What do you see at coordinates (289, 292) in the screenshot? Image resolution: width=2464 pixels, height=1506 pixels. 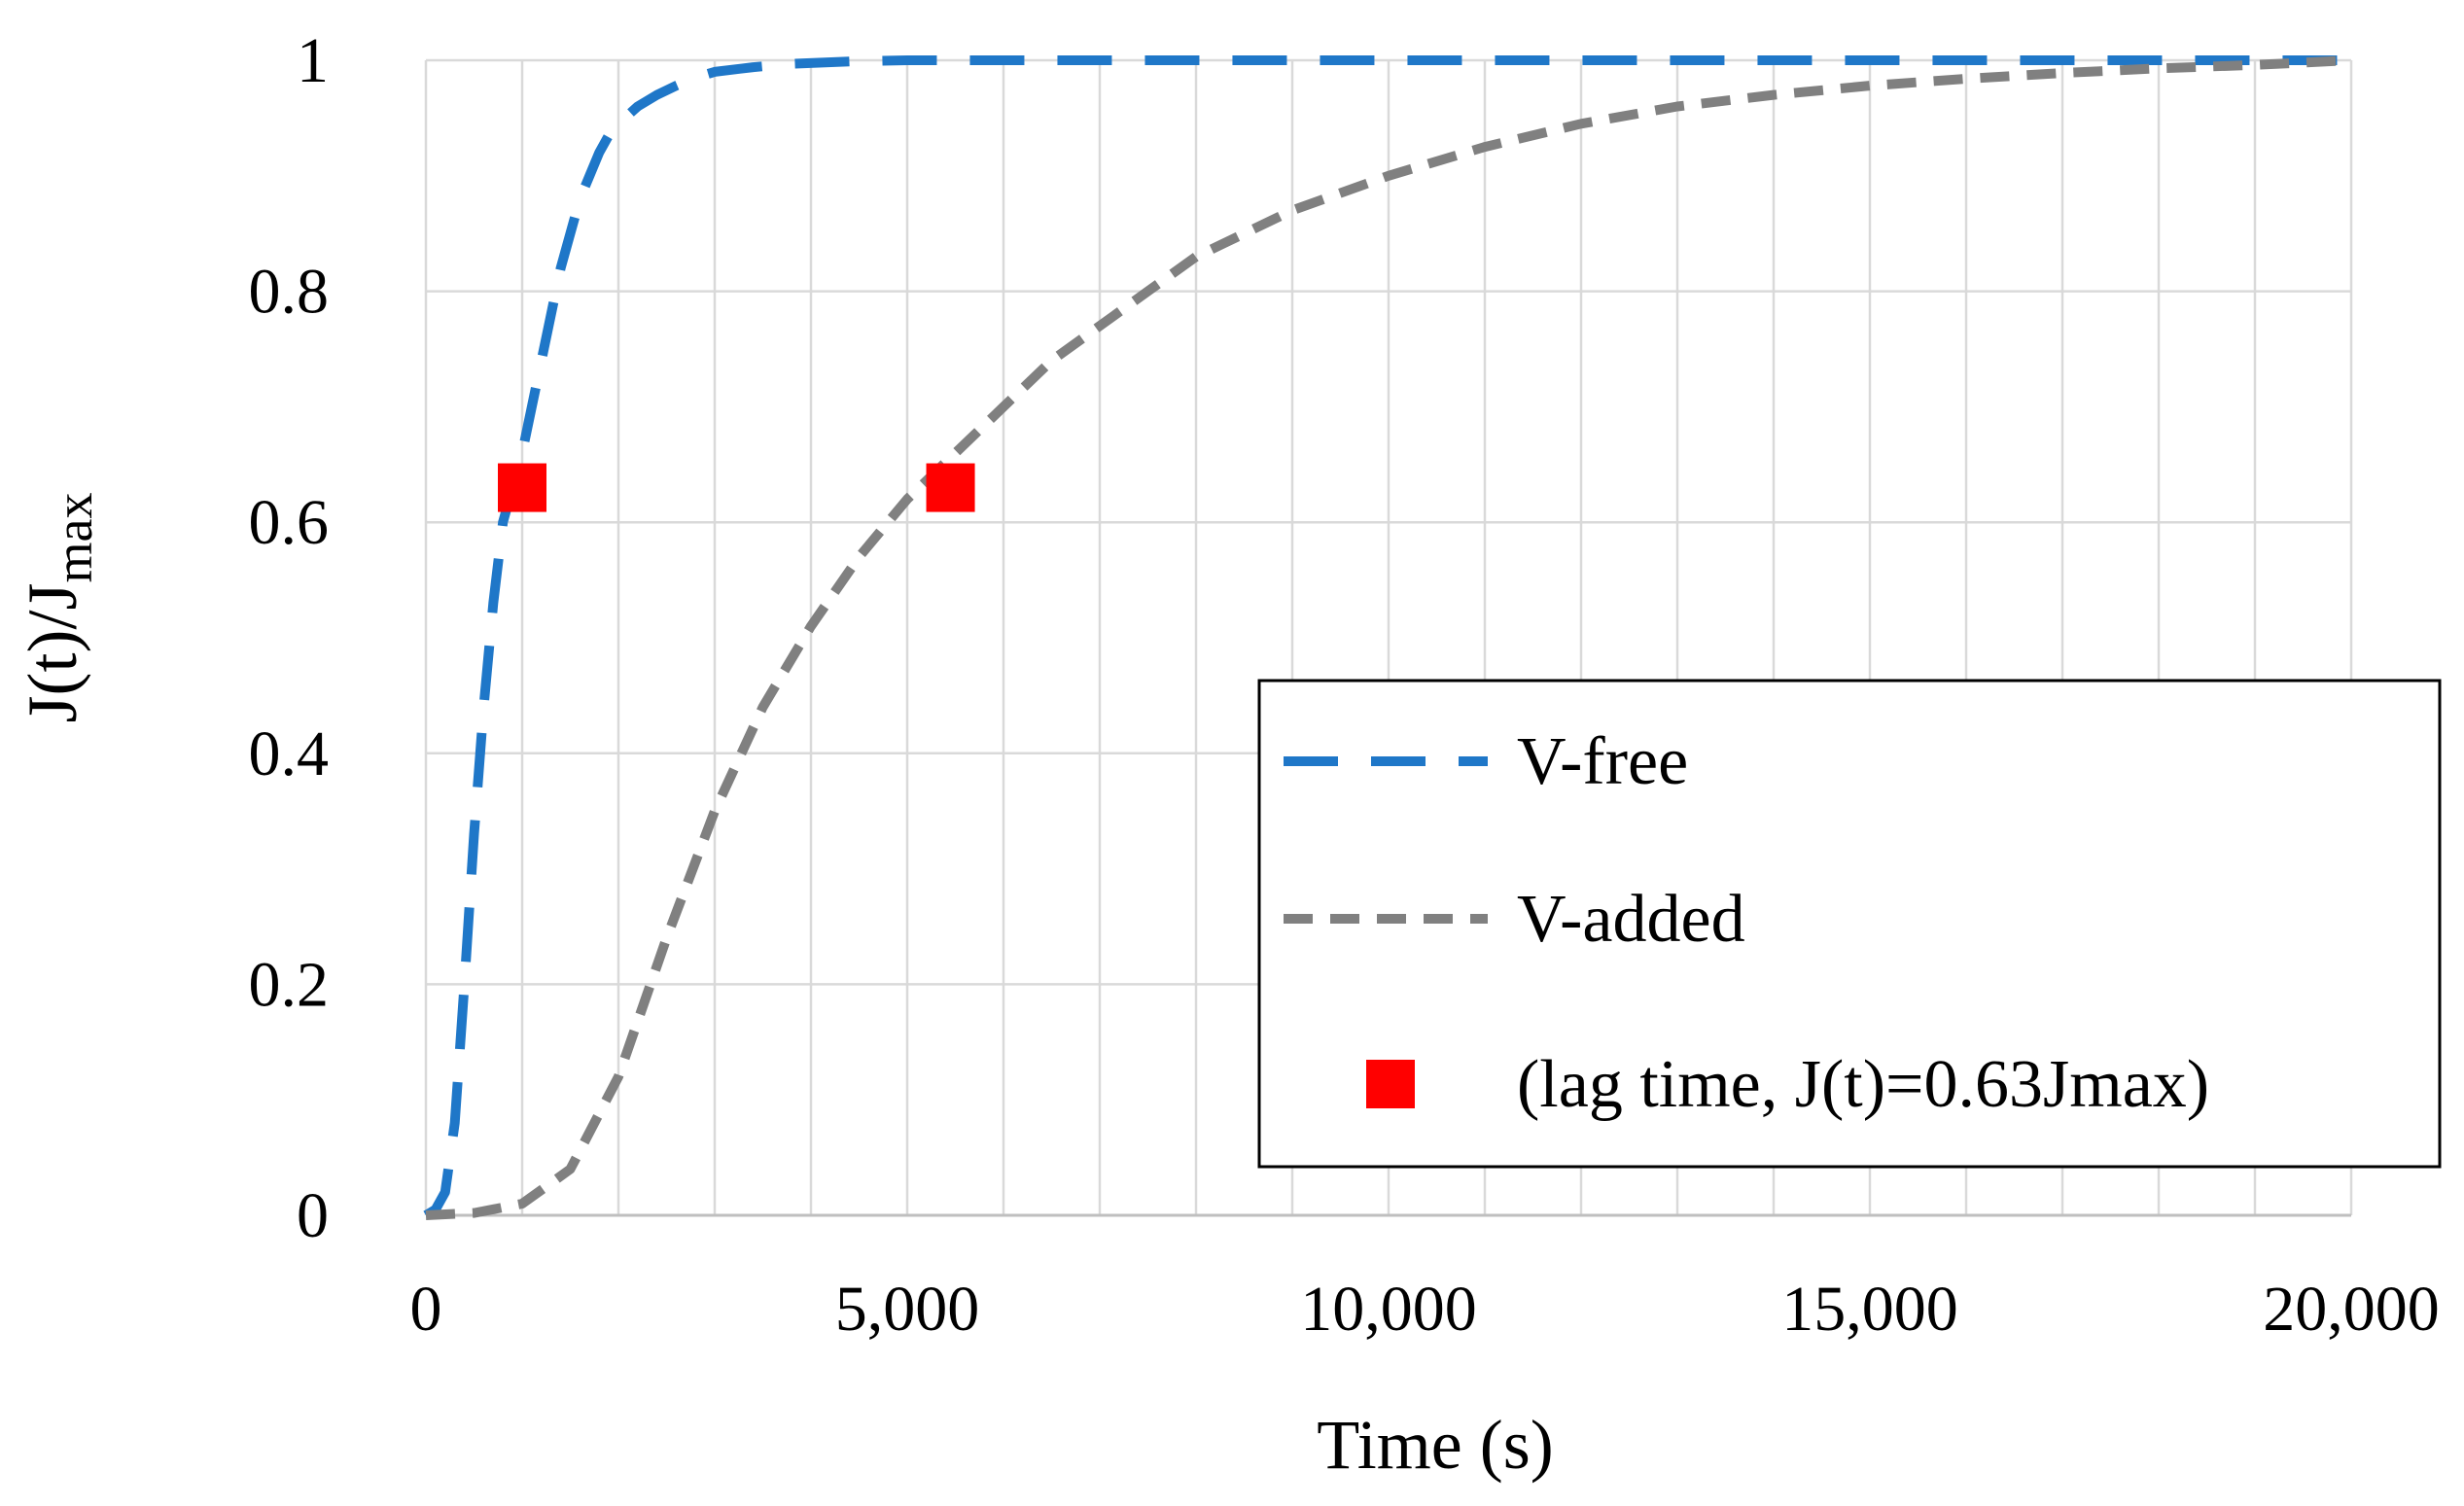 I see `y-tick-label: 0.8` at bounding box center [289, 292].